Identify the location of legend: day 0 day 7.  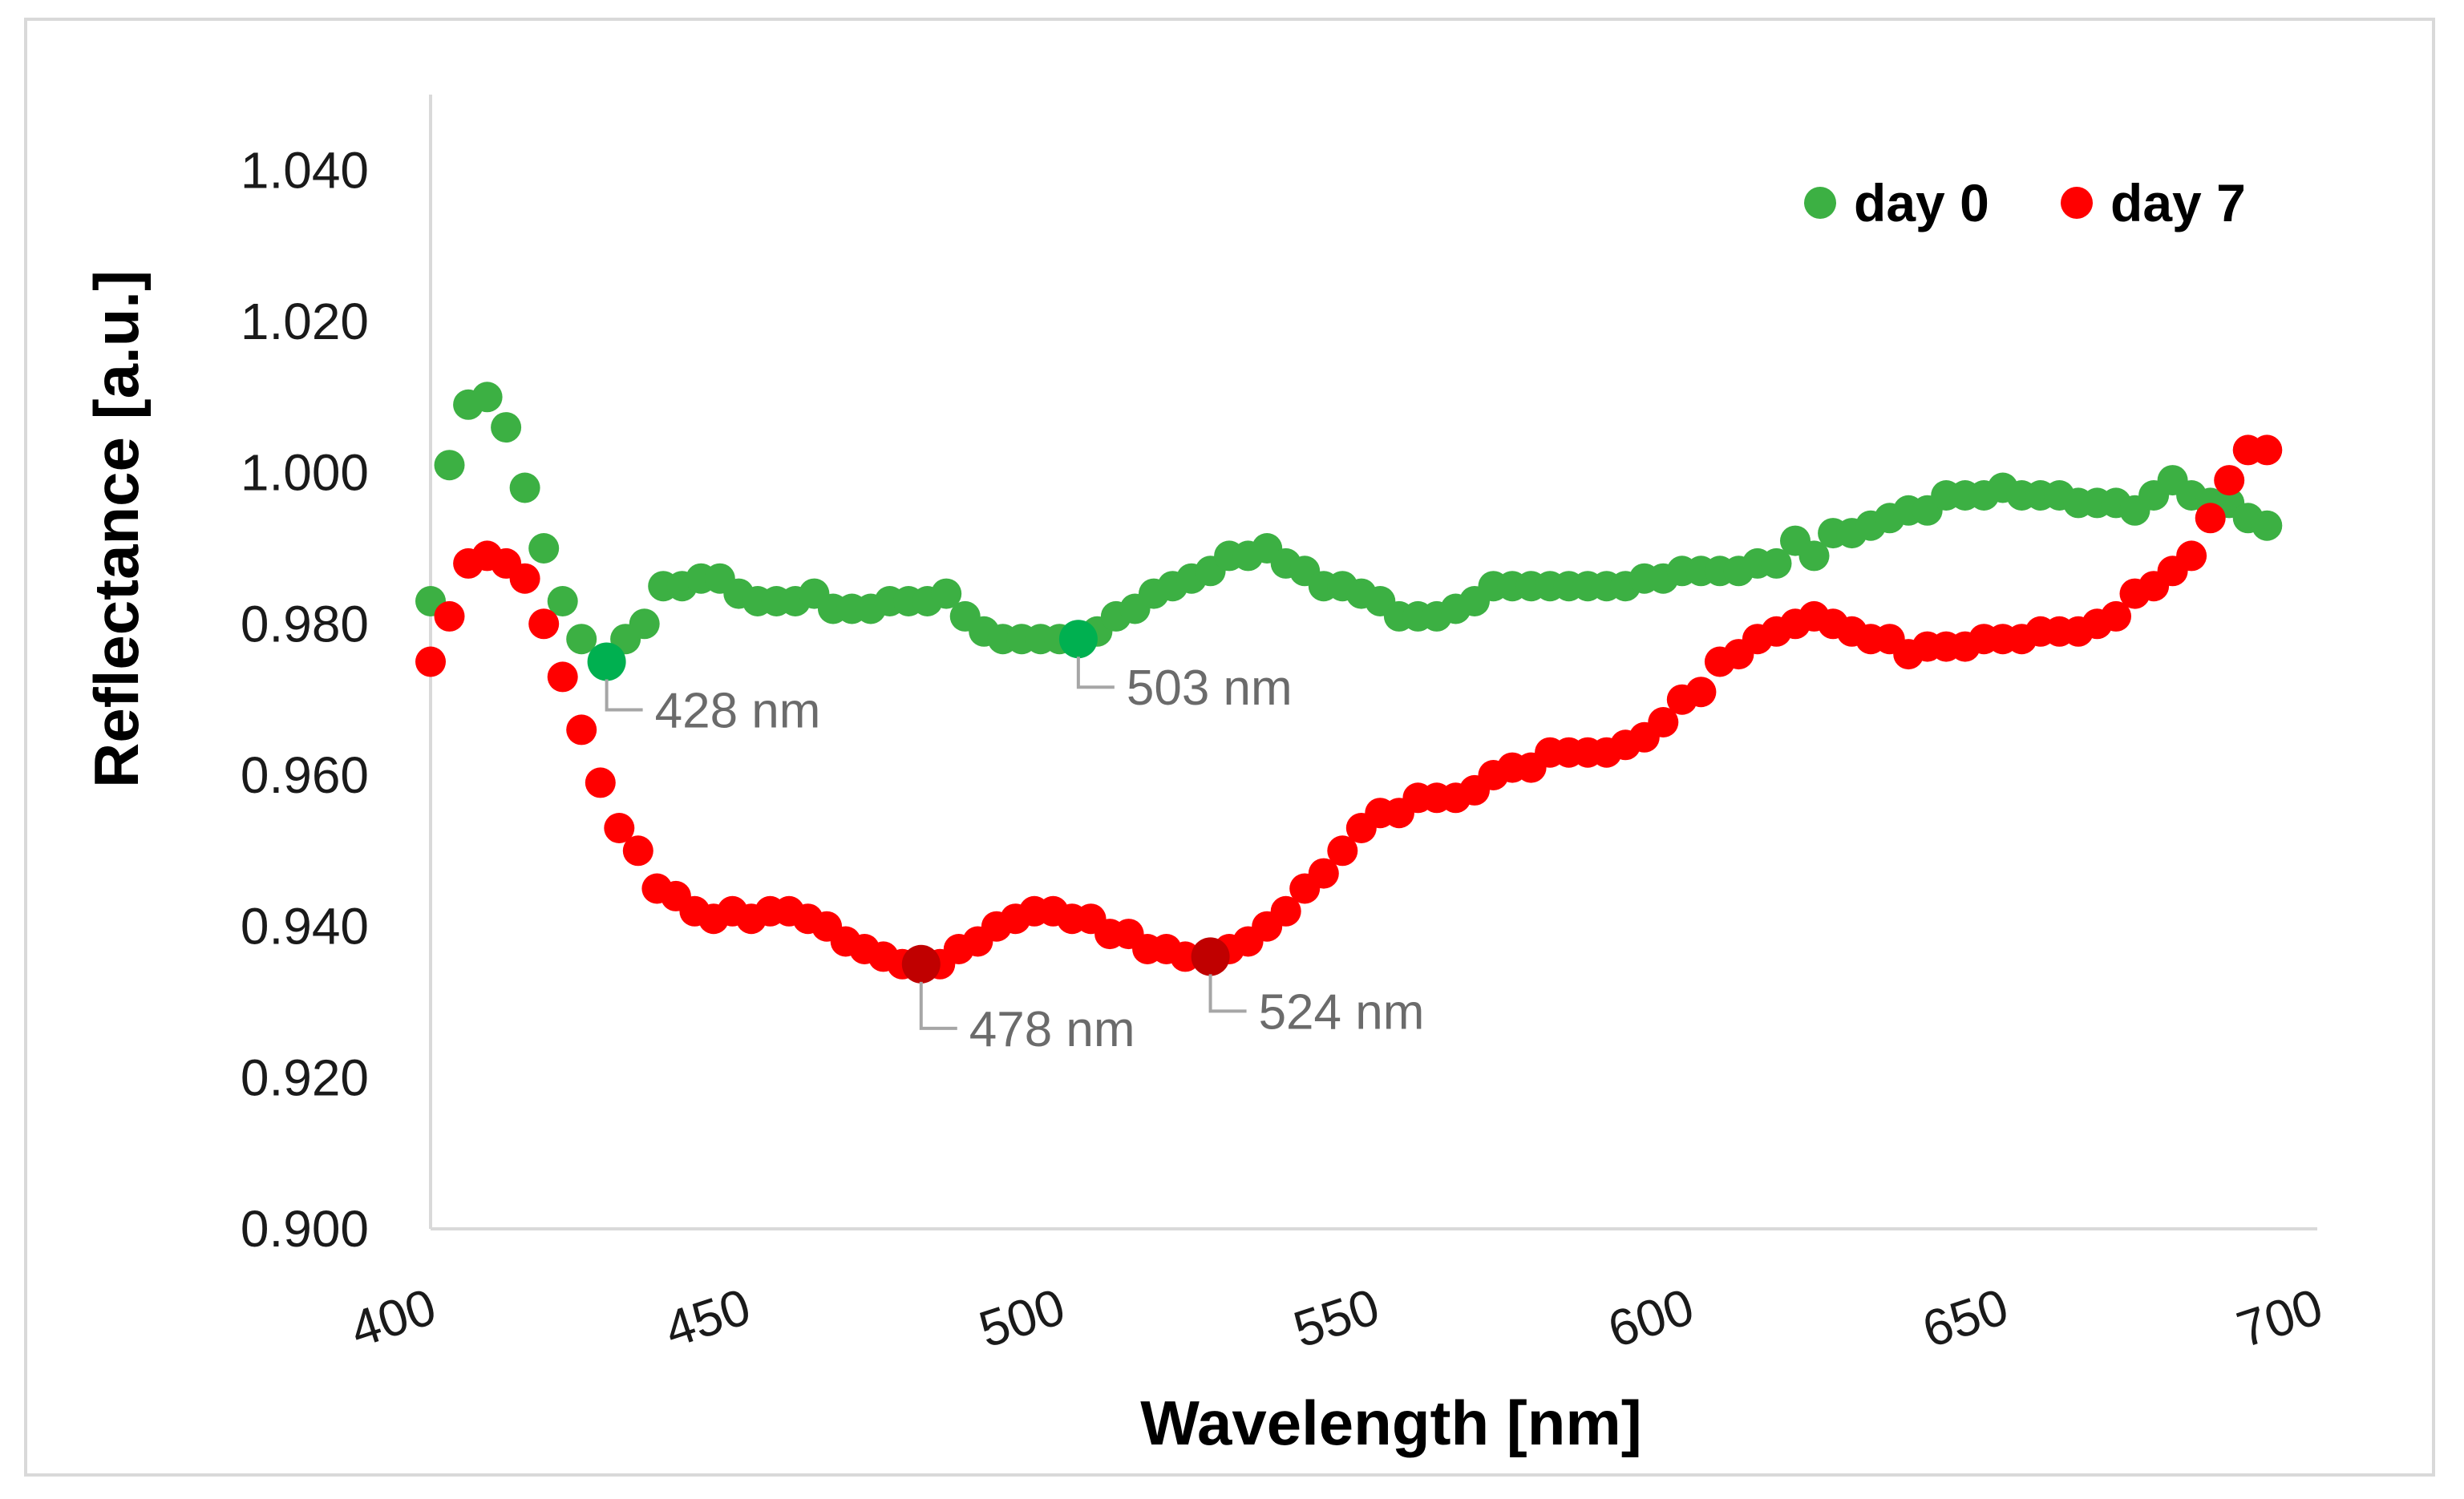
(2025, 202).